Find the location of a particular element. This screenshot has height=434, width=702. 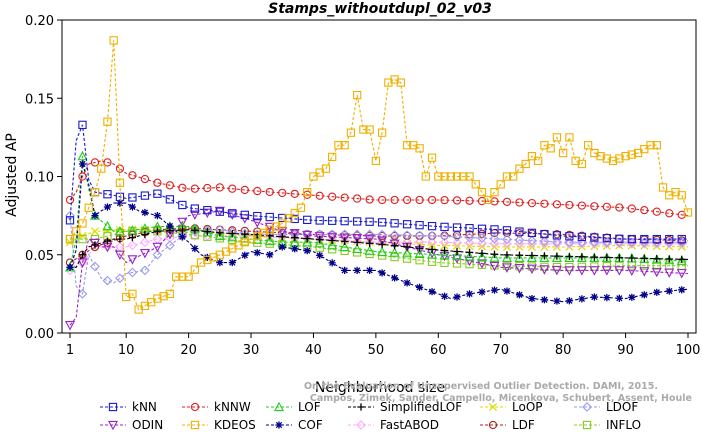

x-tick-label: 30 is located at coordinates (251, 350).